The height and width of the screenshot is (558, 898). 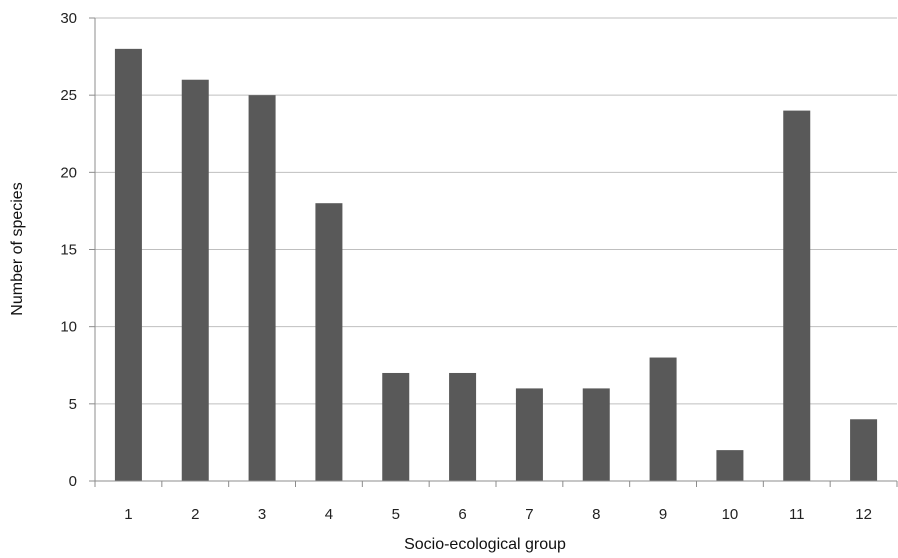 What do you see at coordinates (73, 404) in the screenshot?
I see `y-tick-label: 5` at bounding box center [73, 404].